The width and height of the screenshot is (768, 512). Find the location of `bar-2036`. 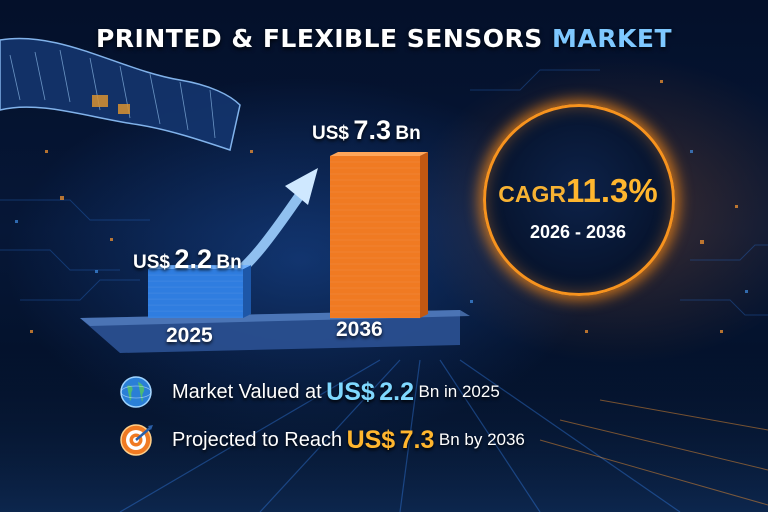

bar-2036 is located at coordinates (379, 235).